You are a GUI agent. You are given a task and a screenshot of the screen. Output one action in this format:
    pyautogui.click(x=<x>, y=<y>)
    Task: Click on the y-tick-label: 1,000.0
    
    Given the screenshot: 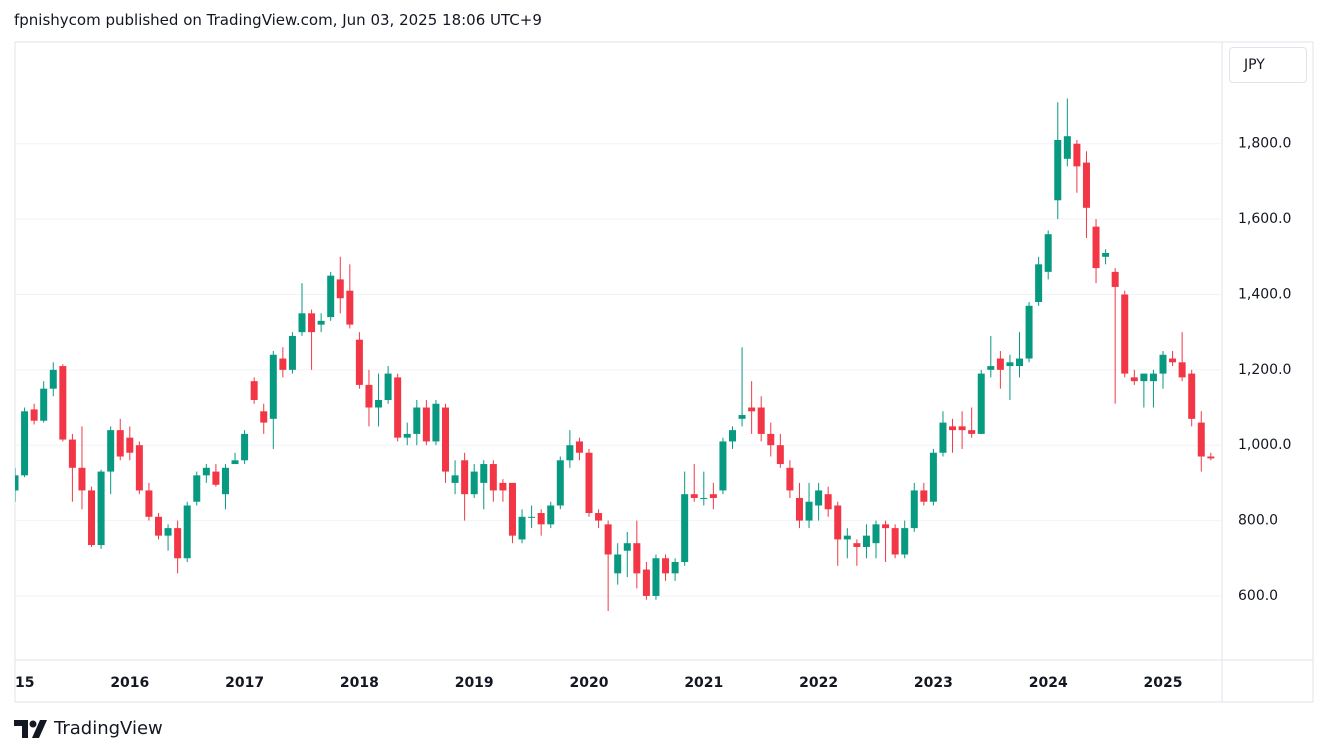 What is the action you would take?
    pyautogui.click(x=1264, y=445)
    